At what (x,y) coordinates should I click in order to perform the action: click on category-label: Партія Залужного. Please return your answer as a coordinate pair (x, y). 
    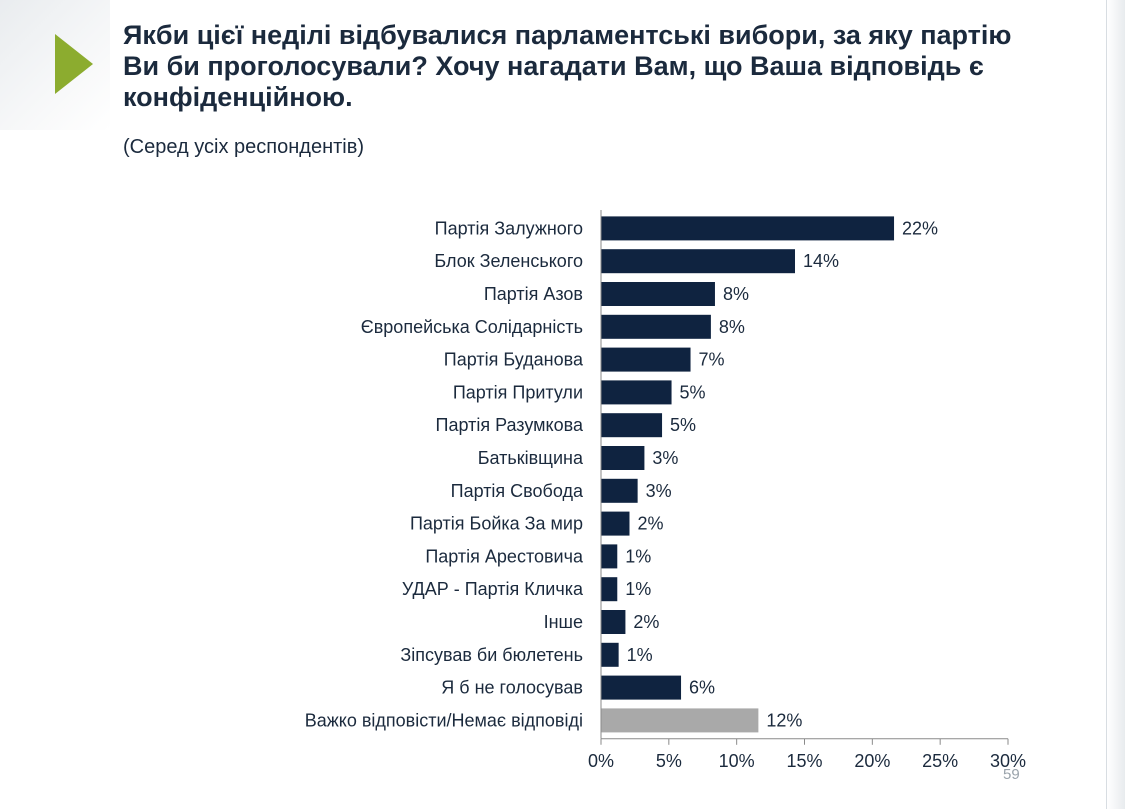
    Looking at the image, I should click on (509, 228).